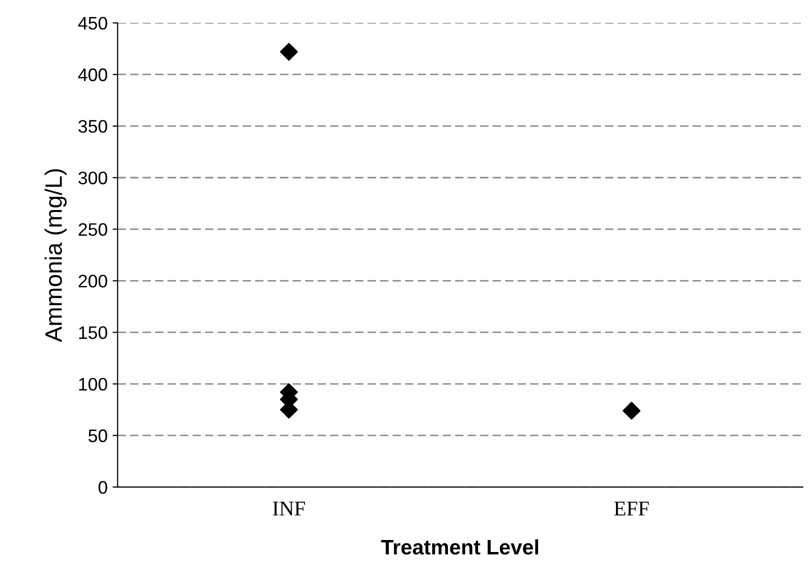  Describe the element at coordinates (98, 435) in the screenshot. I see `y-tick-label: 50` at that location.